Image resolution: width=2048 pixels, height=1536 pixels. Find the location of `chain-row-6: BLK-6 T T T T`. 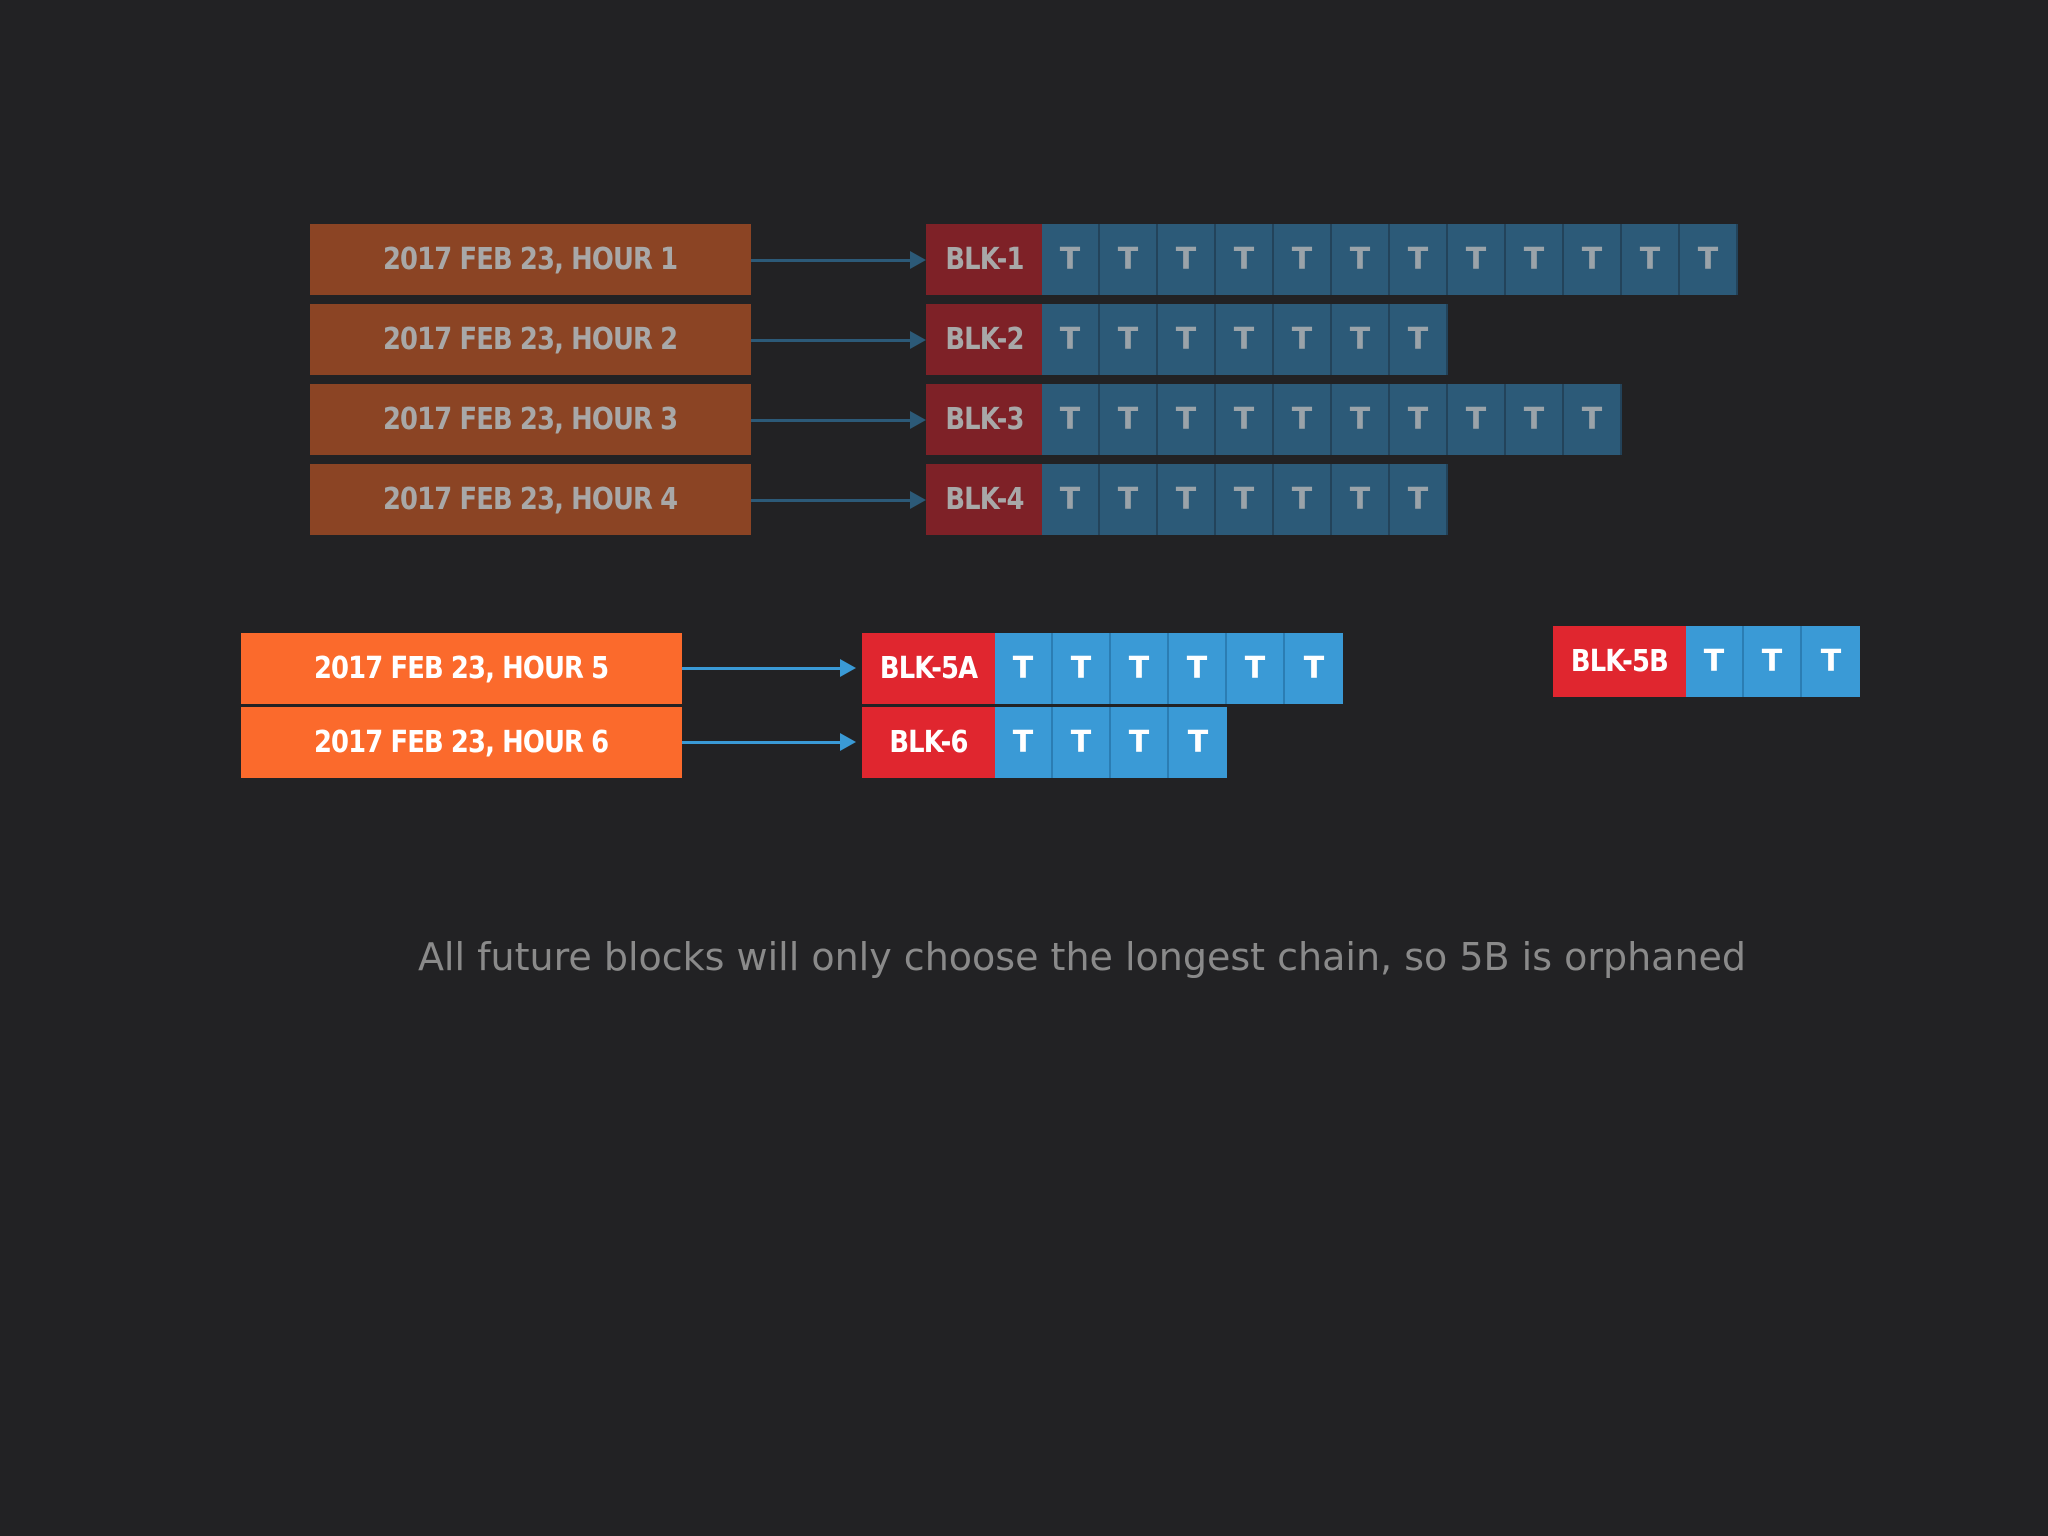

chain-row-6: BLK-6 T T T T is located at coordinates (1044, 742).